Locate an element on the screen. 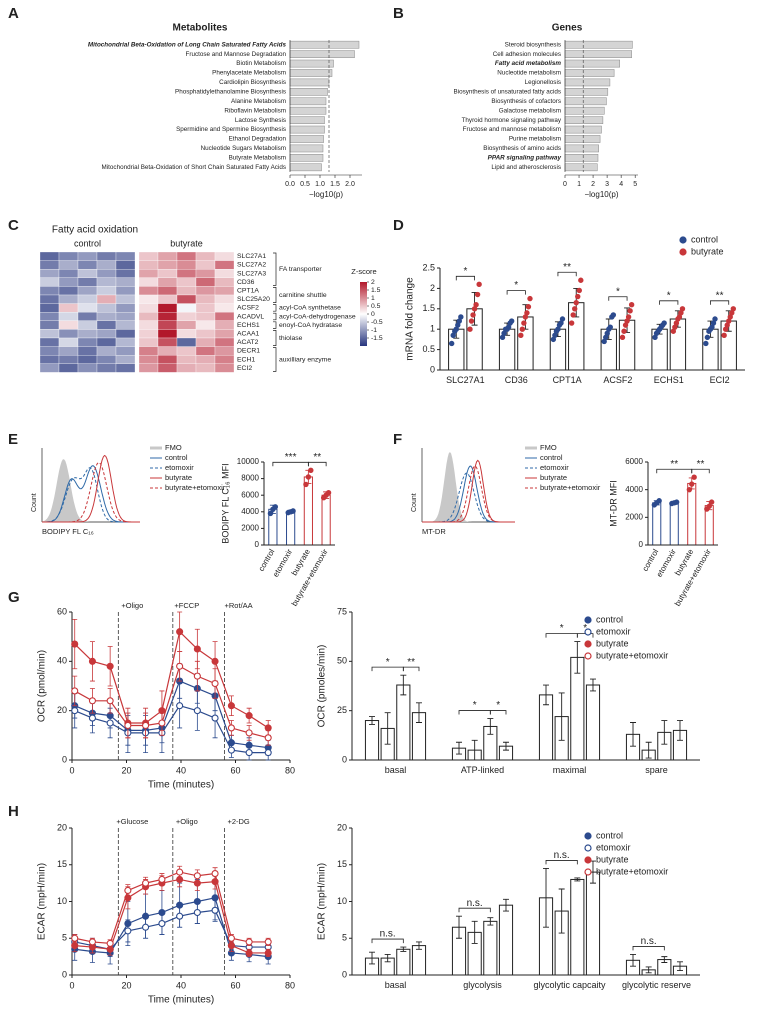 This screenshot has width=762, height=1018. x-tick-label: CD36 is located at coordinates (516, 380).